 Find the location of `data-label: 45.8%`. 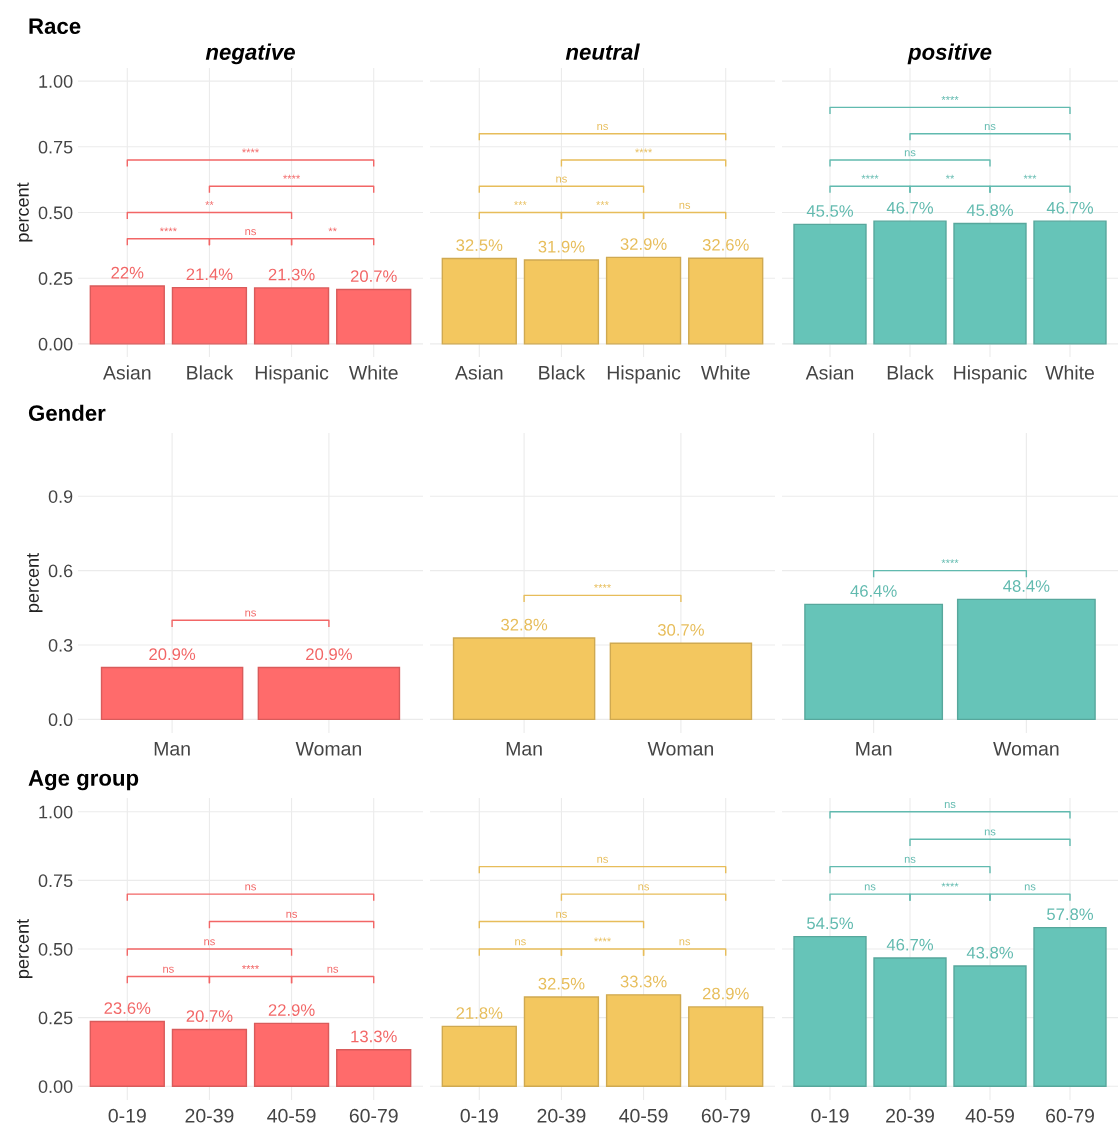

data-label: 45.8% is located at coordinates (990, 210).